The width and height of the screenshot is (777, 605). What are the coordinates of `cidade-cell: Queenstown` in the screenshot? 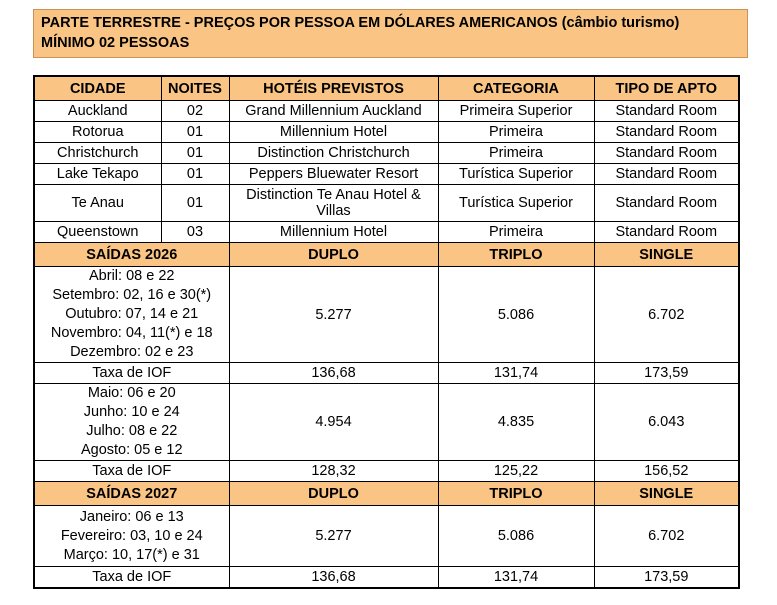 It's located at (97, 232).